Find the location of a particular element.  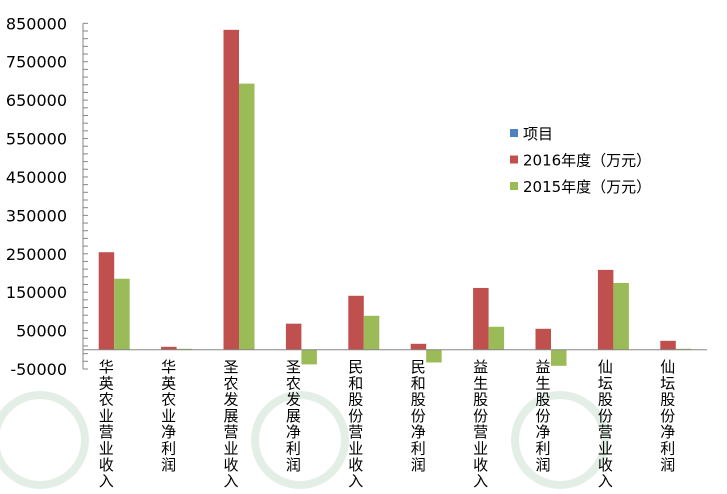

y-tick-label: 50000 is located at coordinates (41, 331).